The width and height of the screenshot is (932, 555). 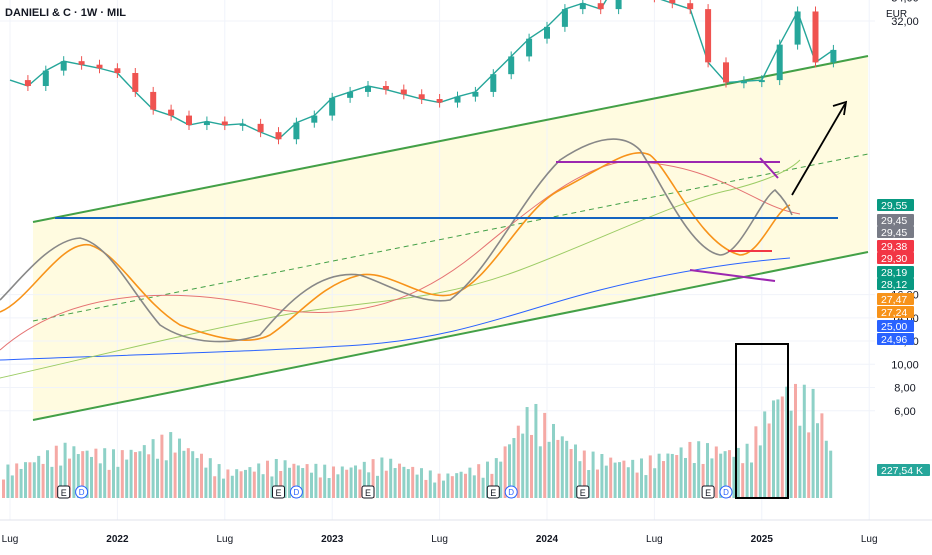 I want to click on price-badge-value: 227,54 K, so click(x=902, y=471).